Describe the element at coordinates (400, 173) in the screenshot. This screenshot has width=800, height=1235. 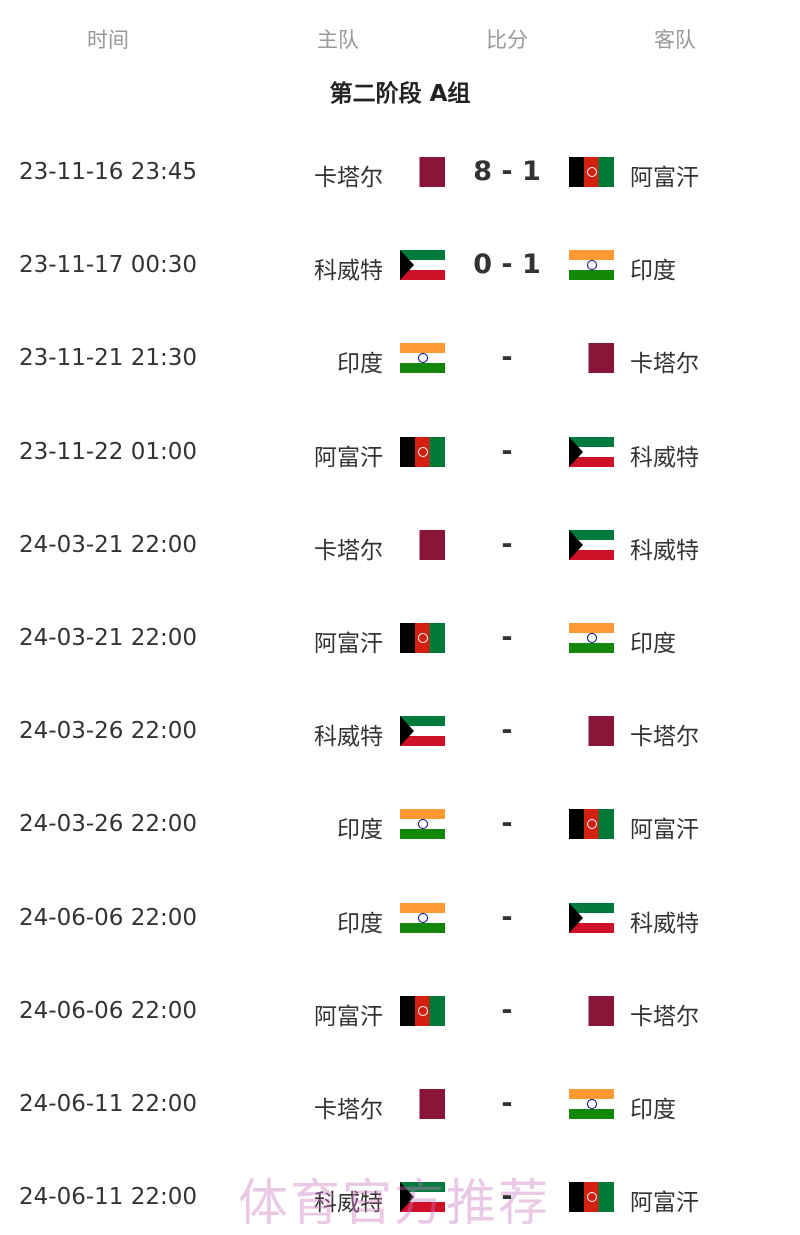
I see `match-row: 23-11-16 23:45 卡塔尔 8 - 1 阿富汗` at that location.